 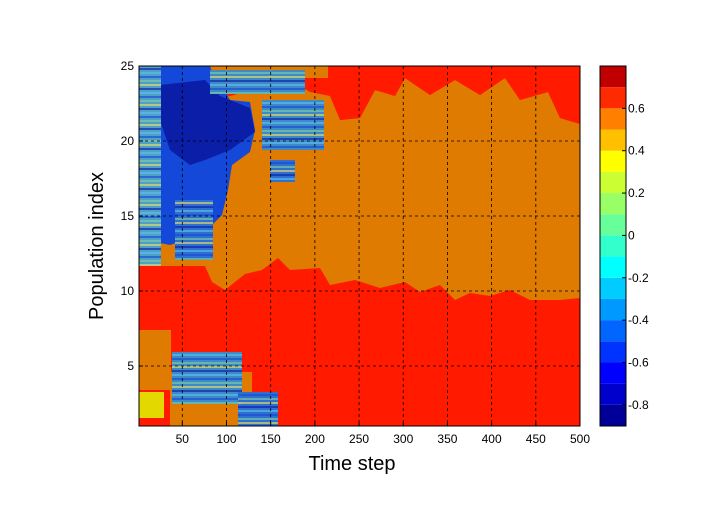 I want to click on x-tick-label: 400, so click(x=492, y=439).